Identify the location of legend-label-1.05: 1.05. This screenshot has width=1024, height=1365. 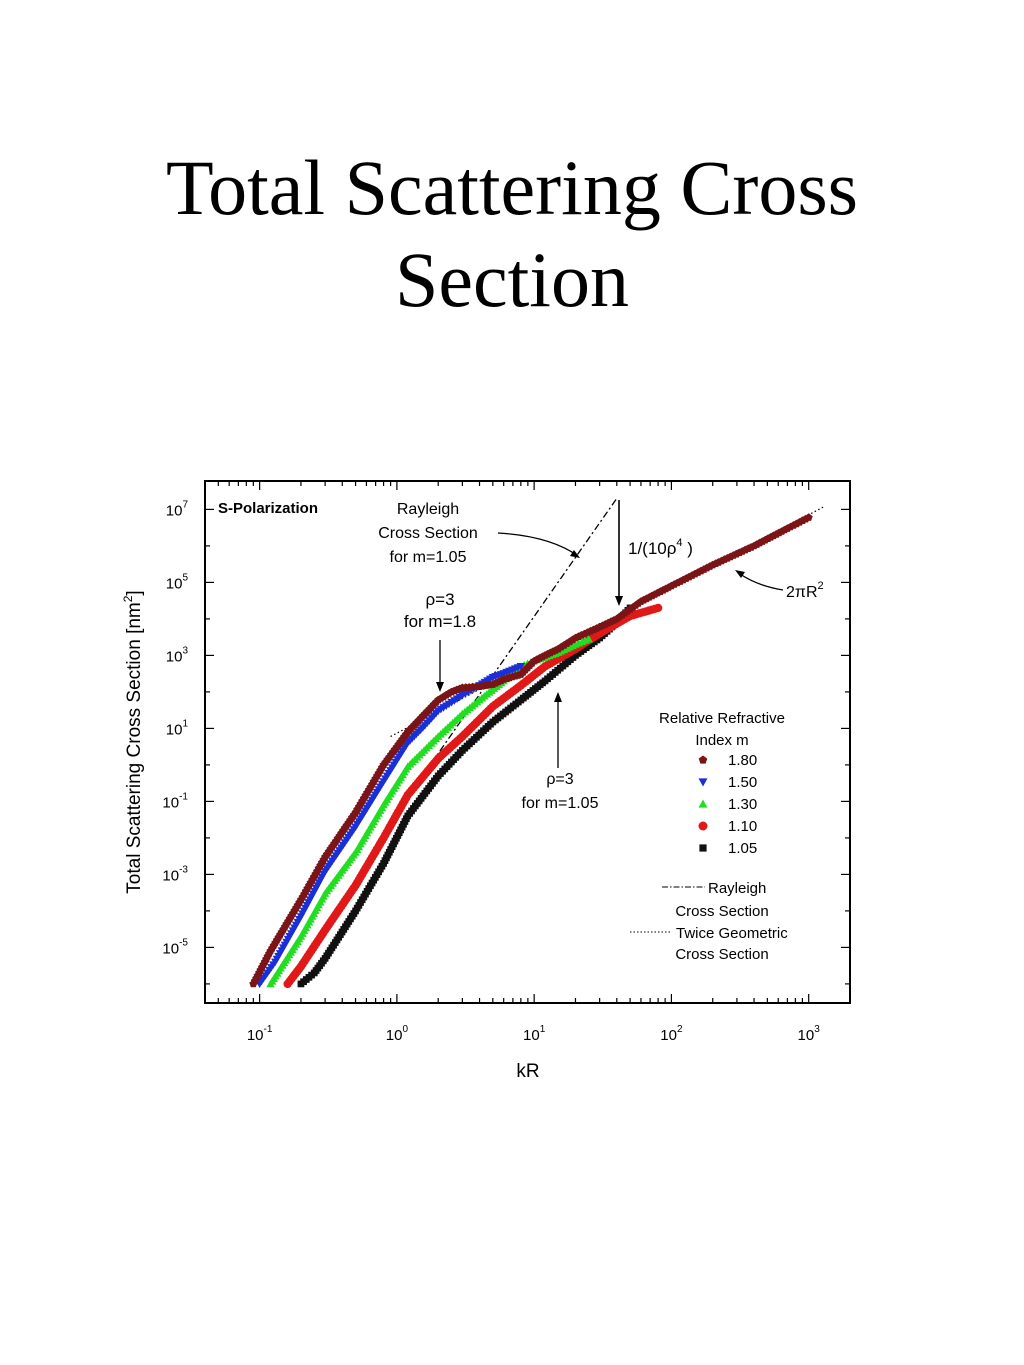
(742, 848).